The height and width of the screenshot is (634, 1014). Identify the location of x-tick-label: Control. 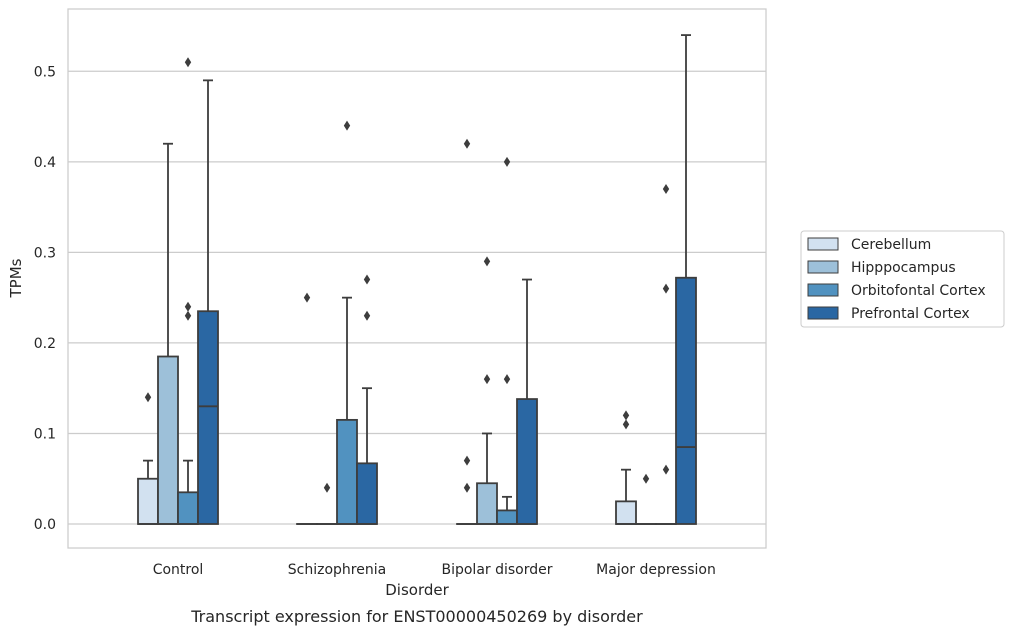
(178, 570).